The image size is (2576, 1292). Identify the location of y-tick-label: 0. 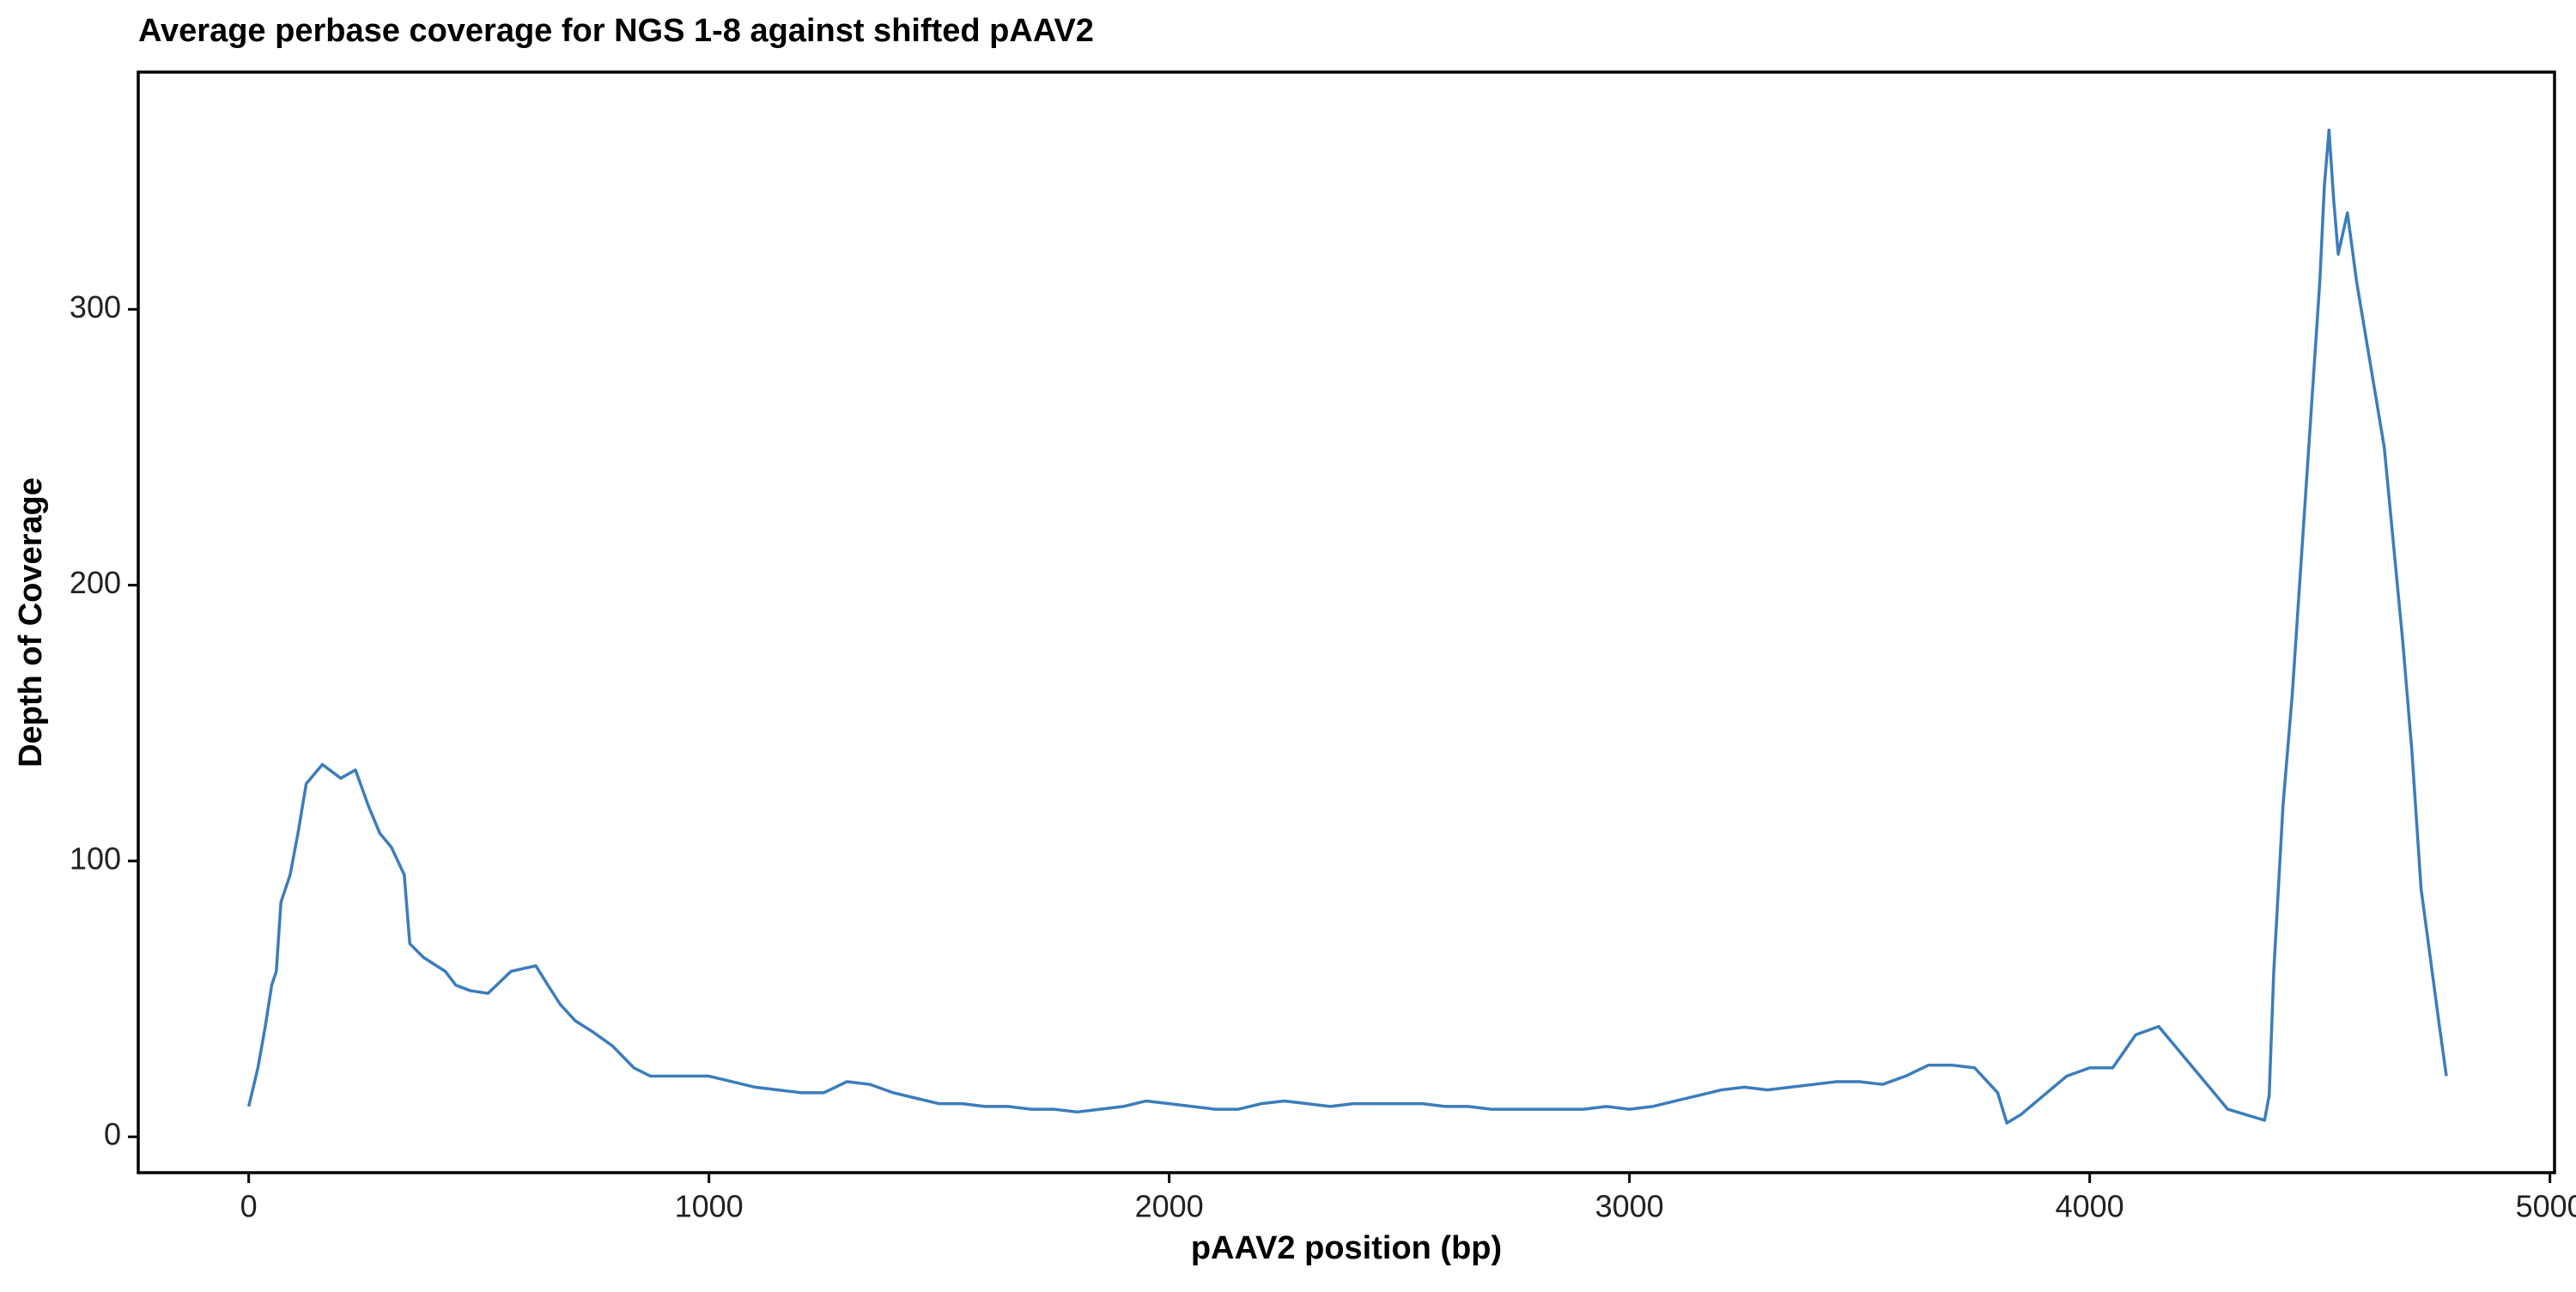
(112, 1134).